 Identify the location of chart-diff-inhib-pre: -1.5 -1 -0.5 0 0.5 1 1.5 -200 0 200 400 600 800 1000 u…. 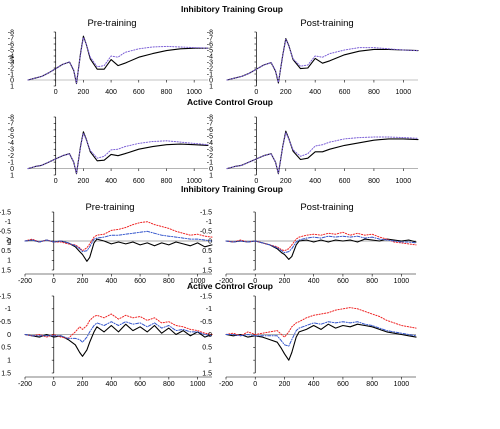
(106, 247).